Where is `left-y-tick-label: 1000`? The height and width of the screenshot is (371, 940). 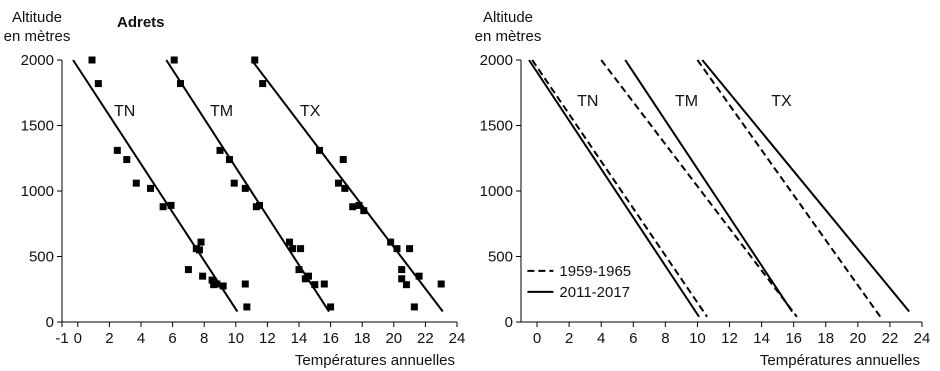
left-y-tick-label: 1000 is located at coordinates (37, 191).